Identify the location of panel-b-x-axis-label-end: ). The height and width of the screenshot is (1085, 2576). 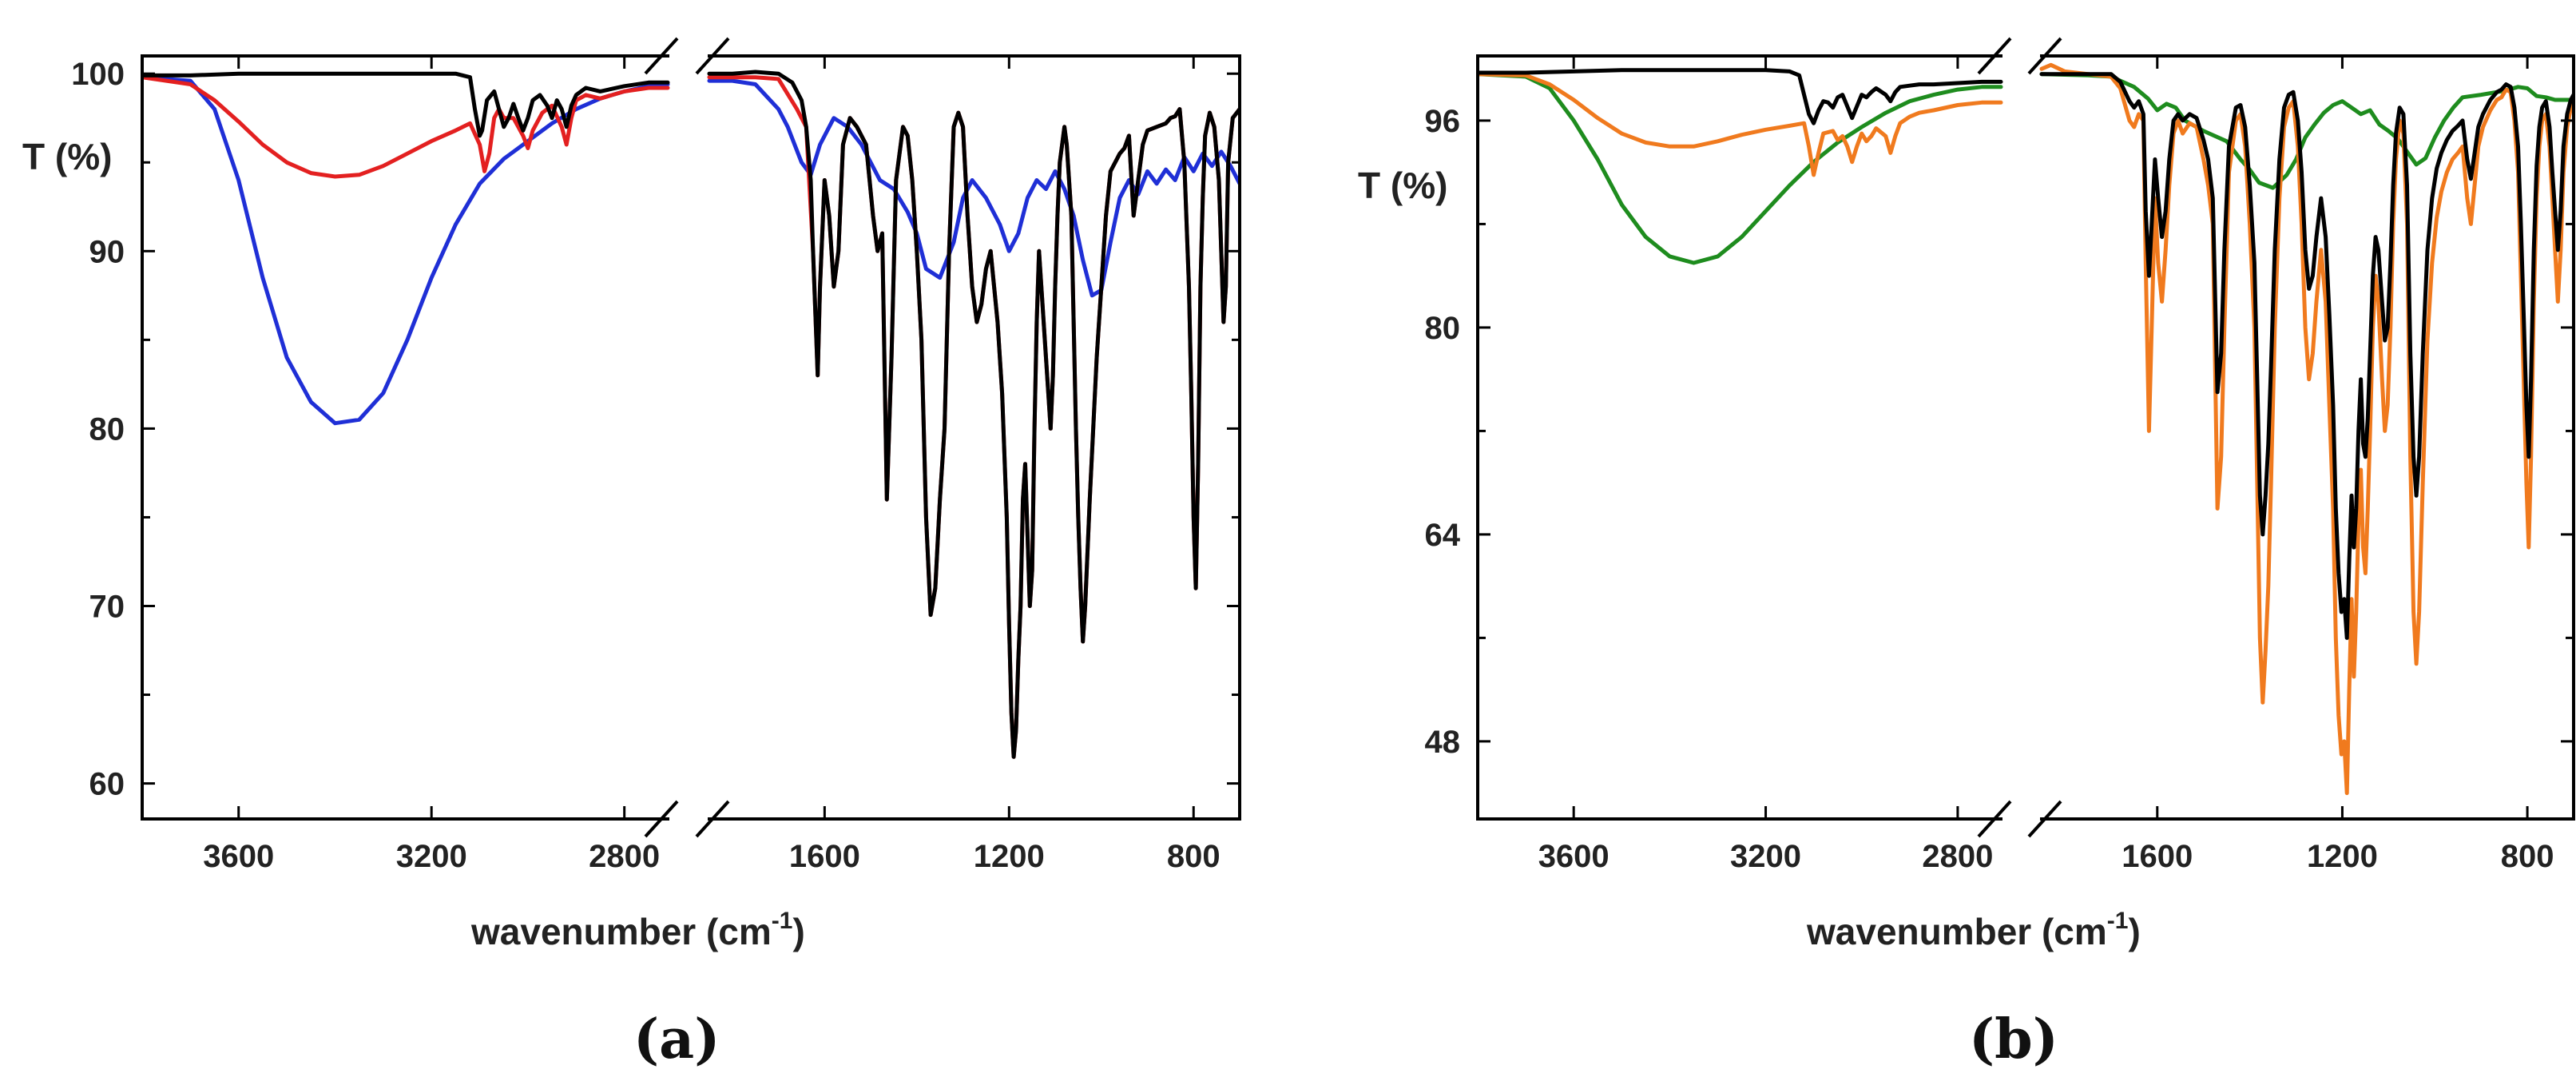
(2134, 932).